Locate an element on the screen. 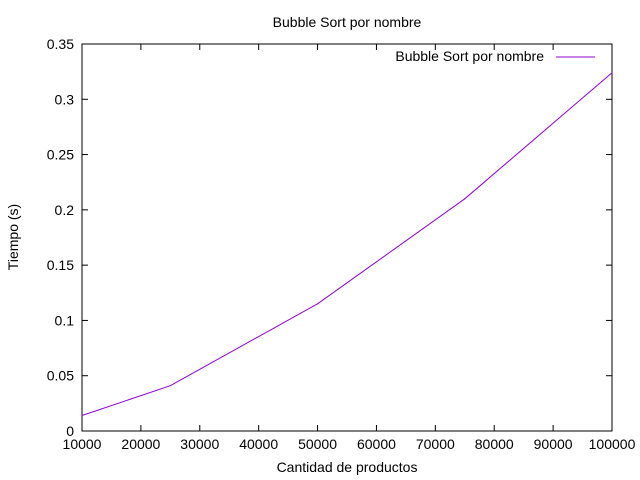 This screenshot has width=640, height=480. x-tick-label: 20000 is located at coordinates (140, 444).